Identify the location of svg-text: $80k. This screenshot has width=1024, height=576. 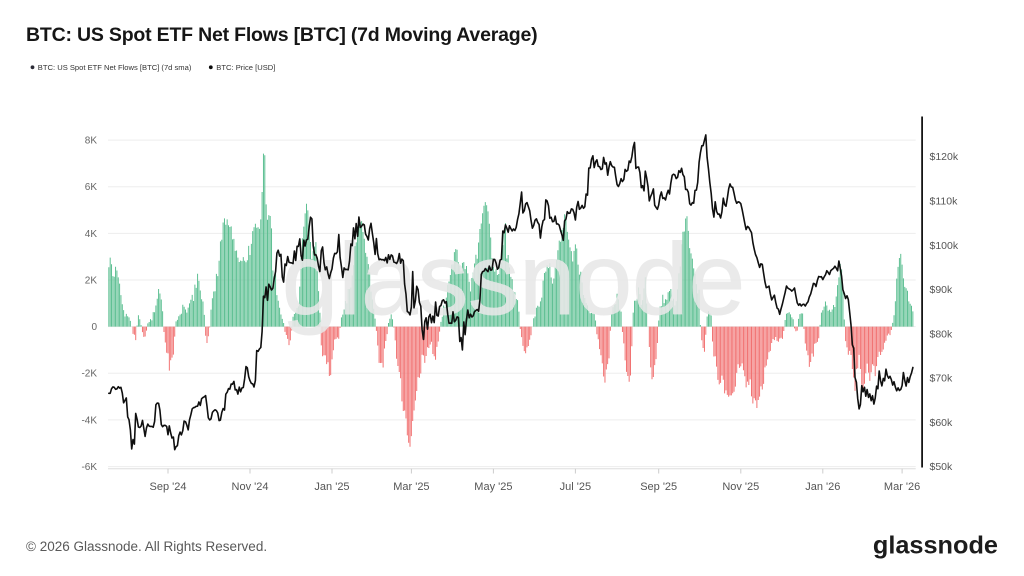
(942, 334).